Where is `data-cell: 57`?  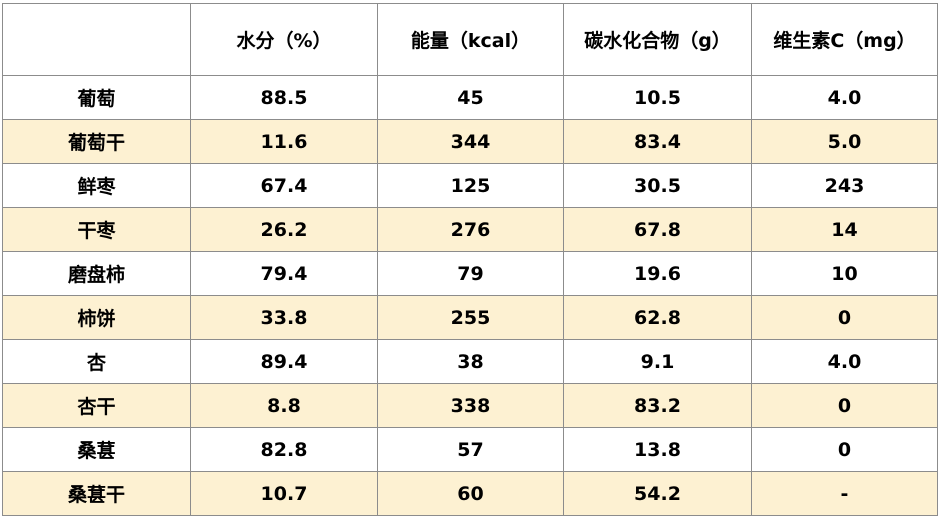 data-cell: 57 is located at coordinates (470, 449).